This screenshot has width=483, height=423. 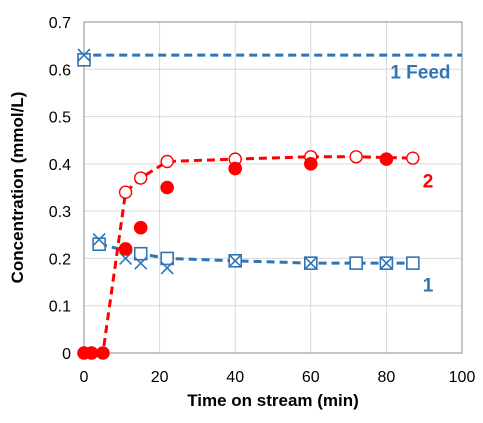 What do you see at coordinates (60, 307) in the screenshot?
I see `y-tick-label: 0.1` at bounding box center [60, 307].